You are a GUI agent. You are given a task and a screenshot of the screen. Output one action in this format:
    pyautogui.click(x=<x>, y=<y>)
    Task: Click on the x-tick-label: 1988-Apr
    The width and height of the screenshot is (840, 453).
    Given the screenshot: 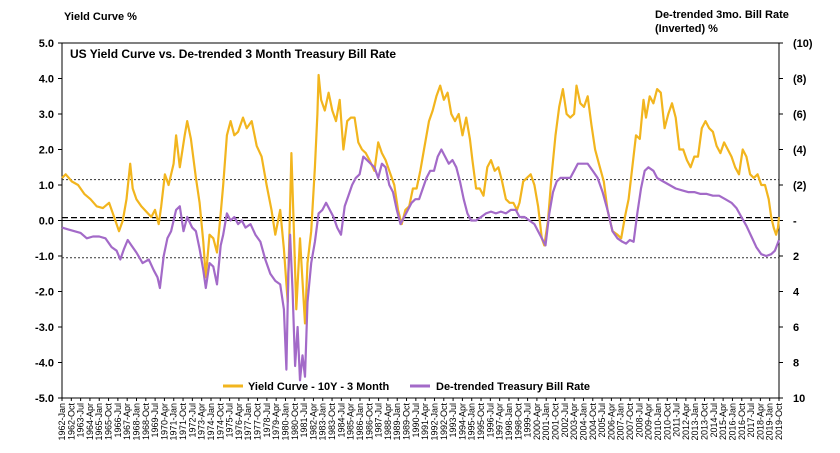 What is the action you would take?
    pyautogui.click(x=388, y=421)
    